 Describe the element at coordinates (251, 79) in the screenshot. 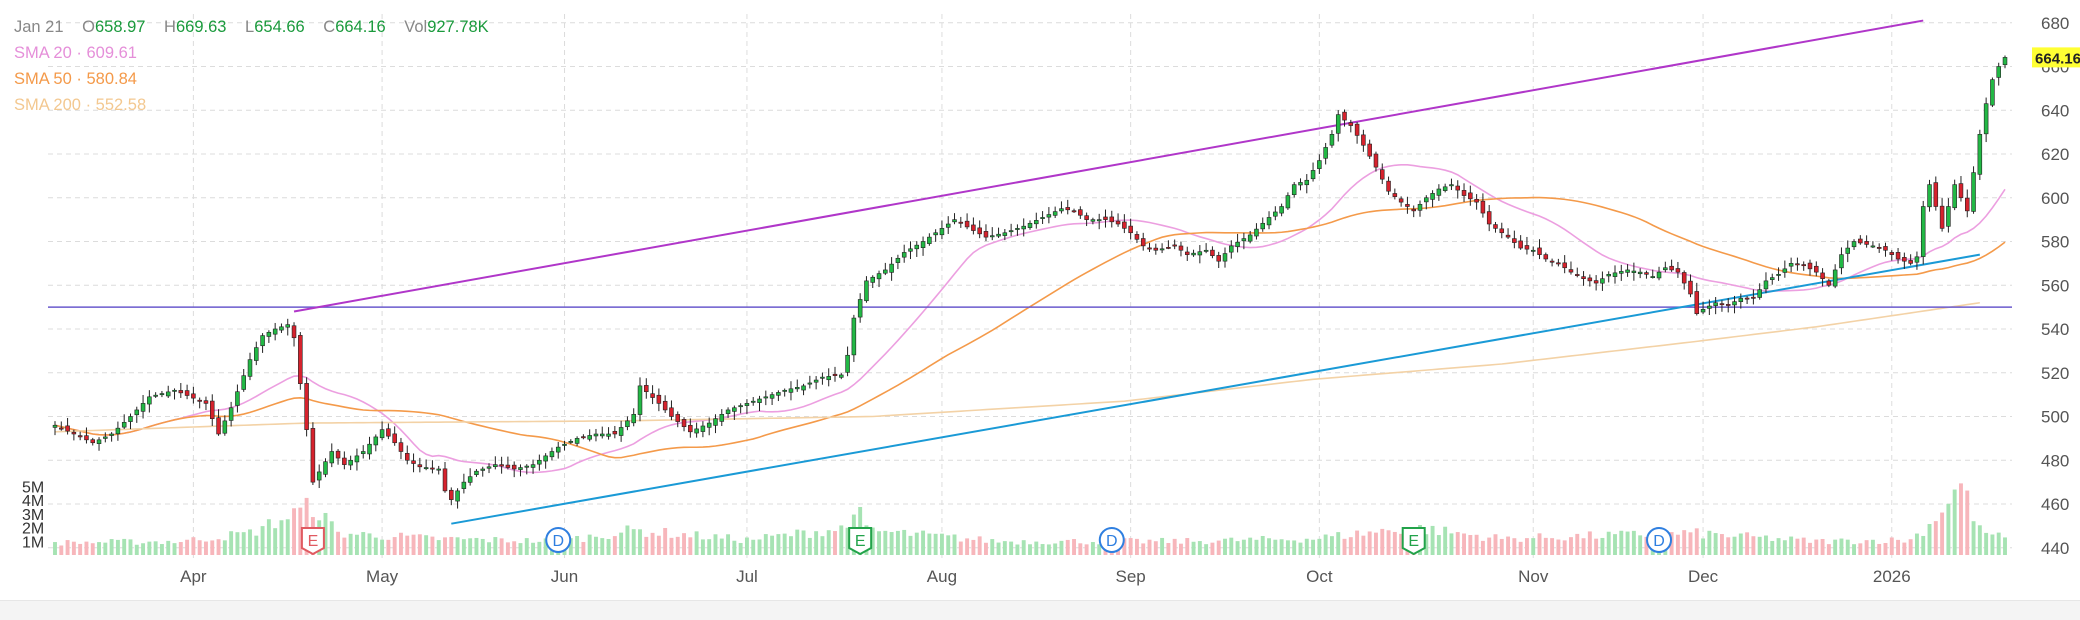

I see `sma50-legend: SMA 50 · 580.84` at that location.